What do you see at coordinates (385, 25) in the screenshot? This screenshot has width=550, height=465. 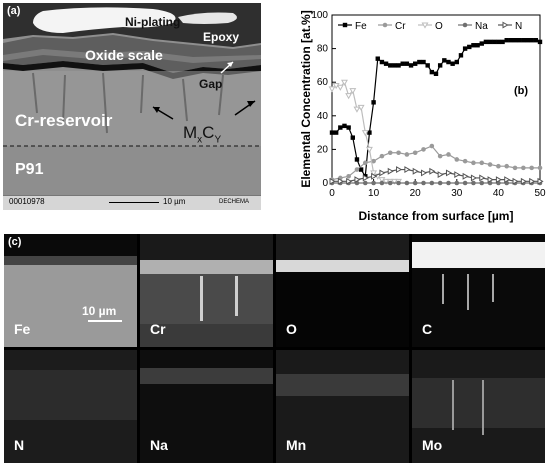 I see `data-point-legend-cr` at bounding box center [385, 25].